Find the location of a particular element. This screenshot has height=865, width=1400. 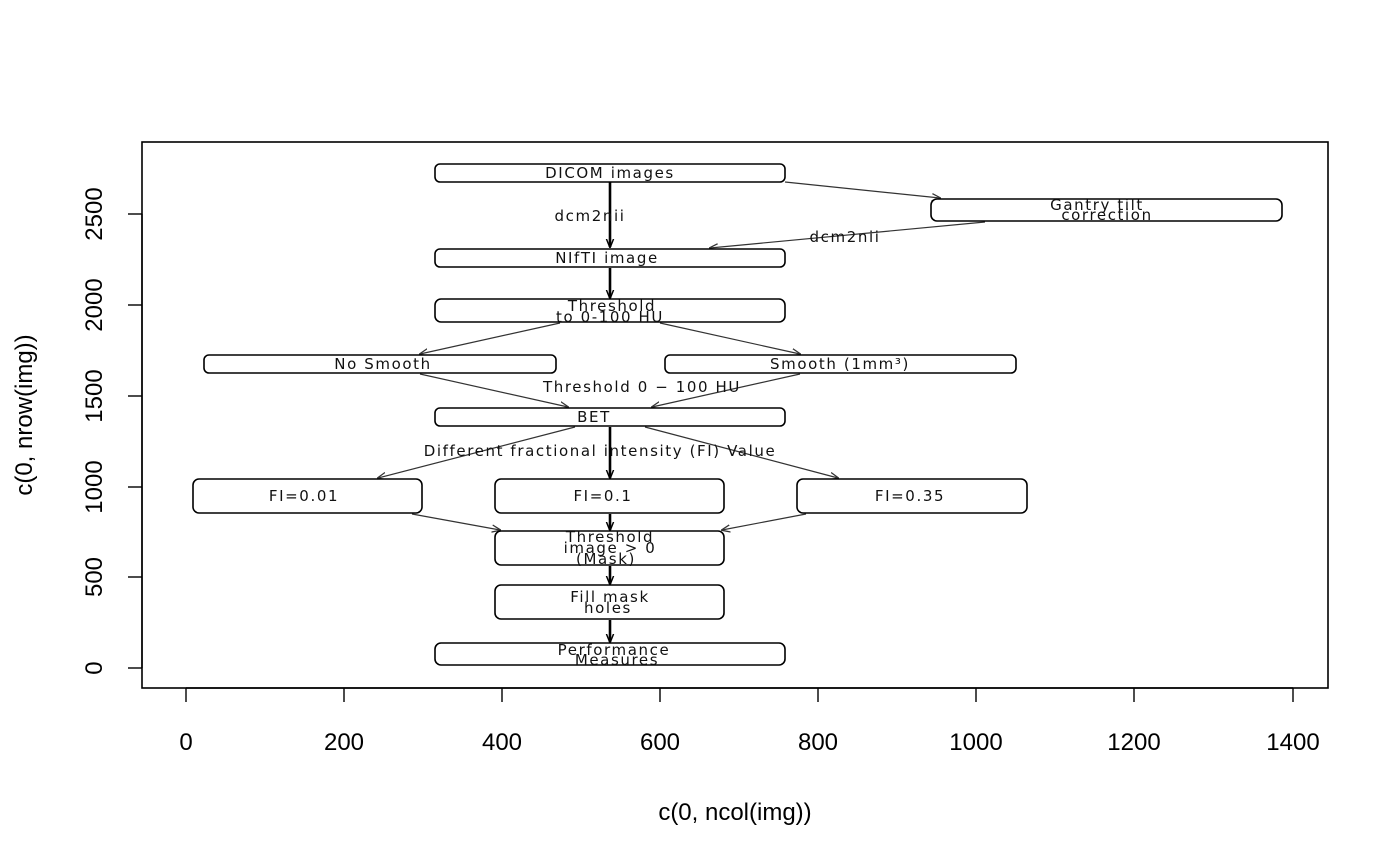

node-label: No Smooth is located at coordinates (382, 364).